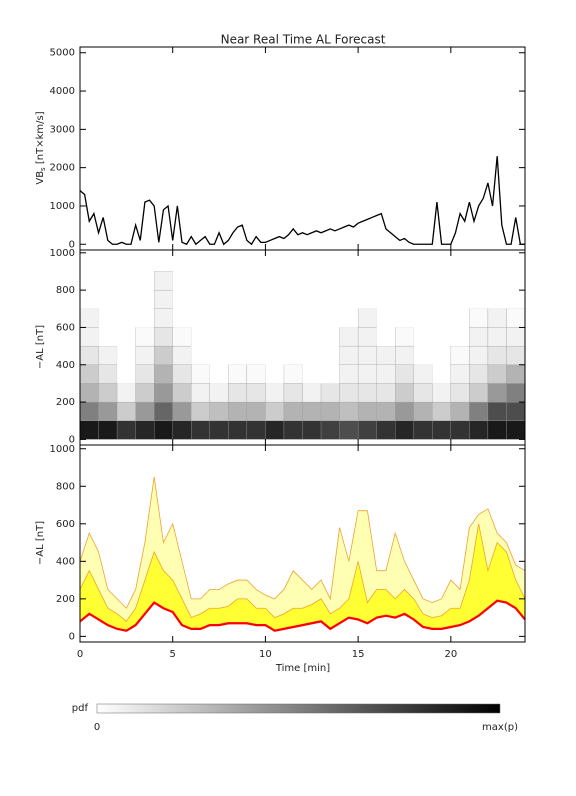  I want to click on colorbar, so click(298, 708).